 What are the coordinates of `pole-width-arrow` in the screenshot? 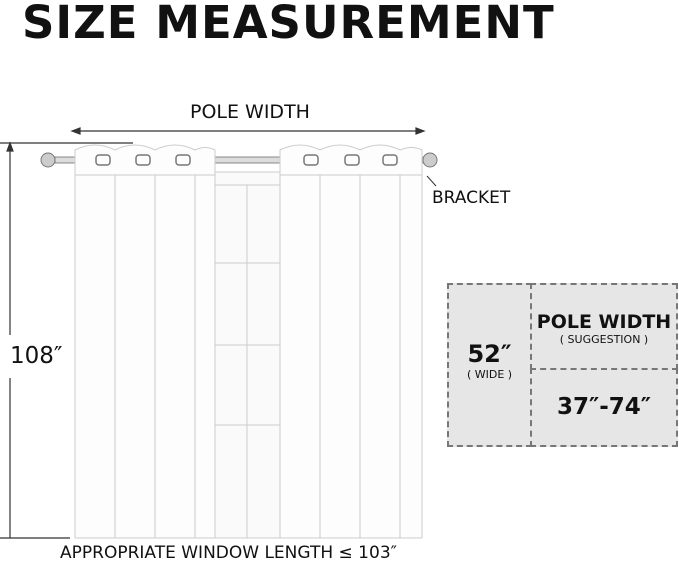 It's located at (248, 131).